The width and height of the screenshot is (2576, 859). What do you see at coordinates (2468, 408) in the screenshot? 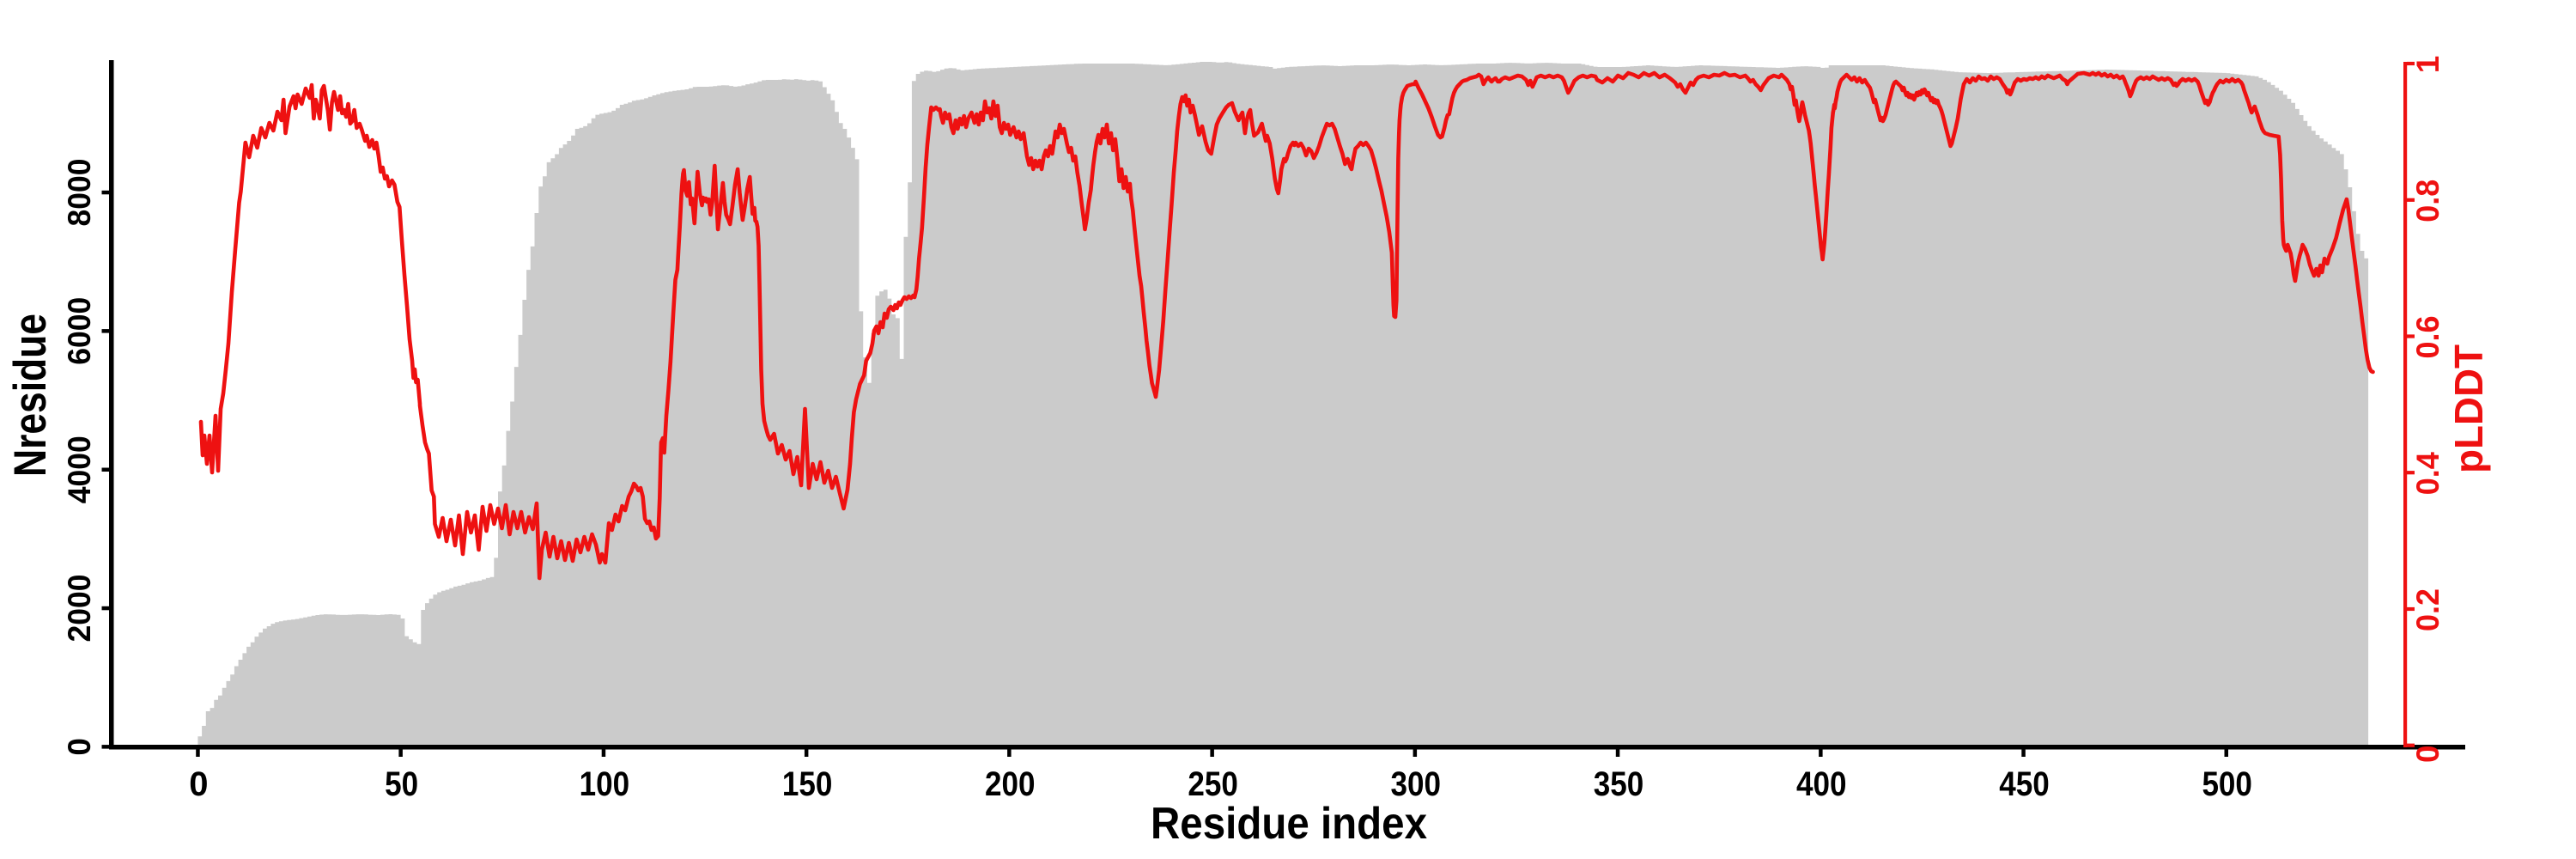
I see `svg-text: pLDDT` at bounding box center [2468, 408].